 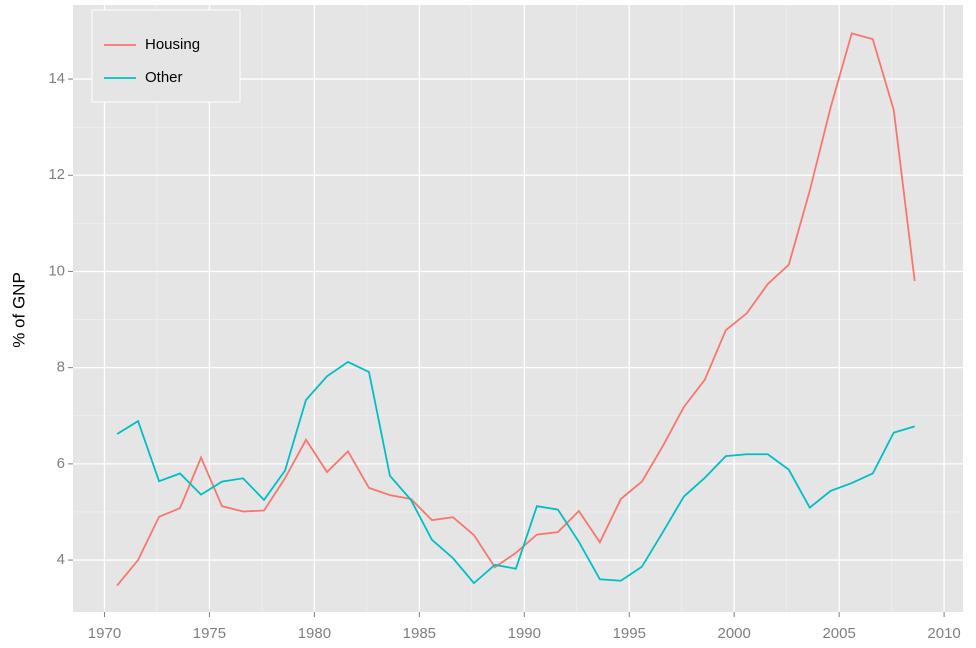 What do you see at coordinates (209, 633) in the screenshot?
I see `x-tick-label: 1975` at bounding box center [209, 633].